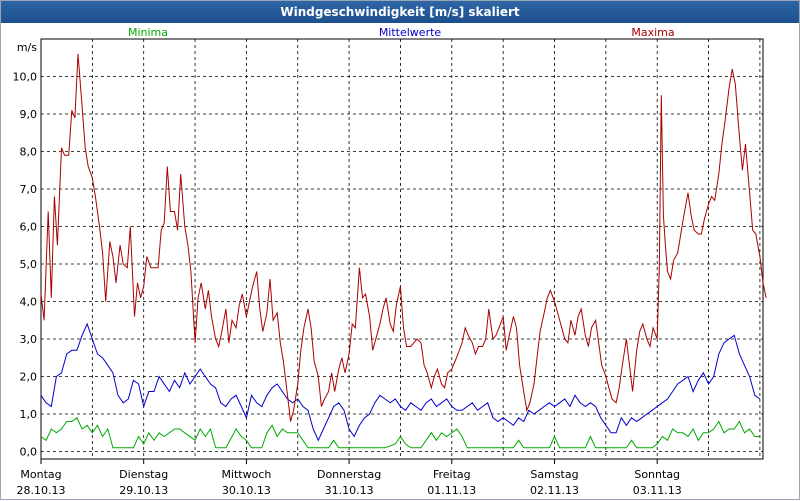 Image resolution: width=800 pixels, height=501 pixels. I want to click on x-tick-day: Sonntag, so click(657, 474).